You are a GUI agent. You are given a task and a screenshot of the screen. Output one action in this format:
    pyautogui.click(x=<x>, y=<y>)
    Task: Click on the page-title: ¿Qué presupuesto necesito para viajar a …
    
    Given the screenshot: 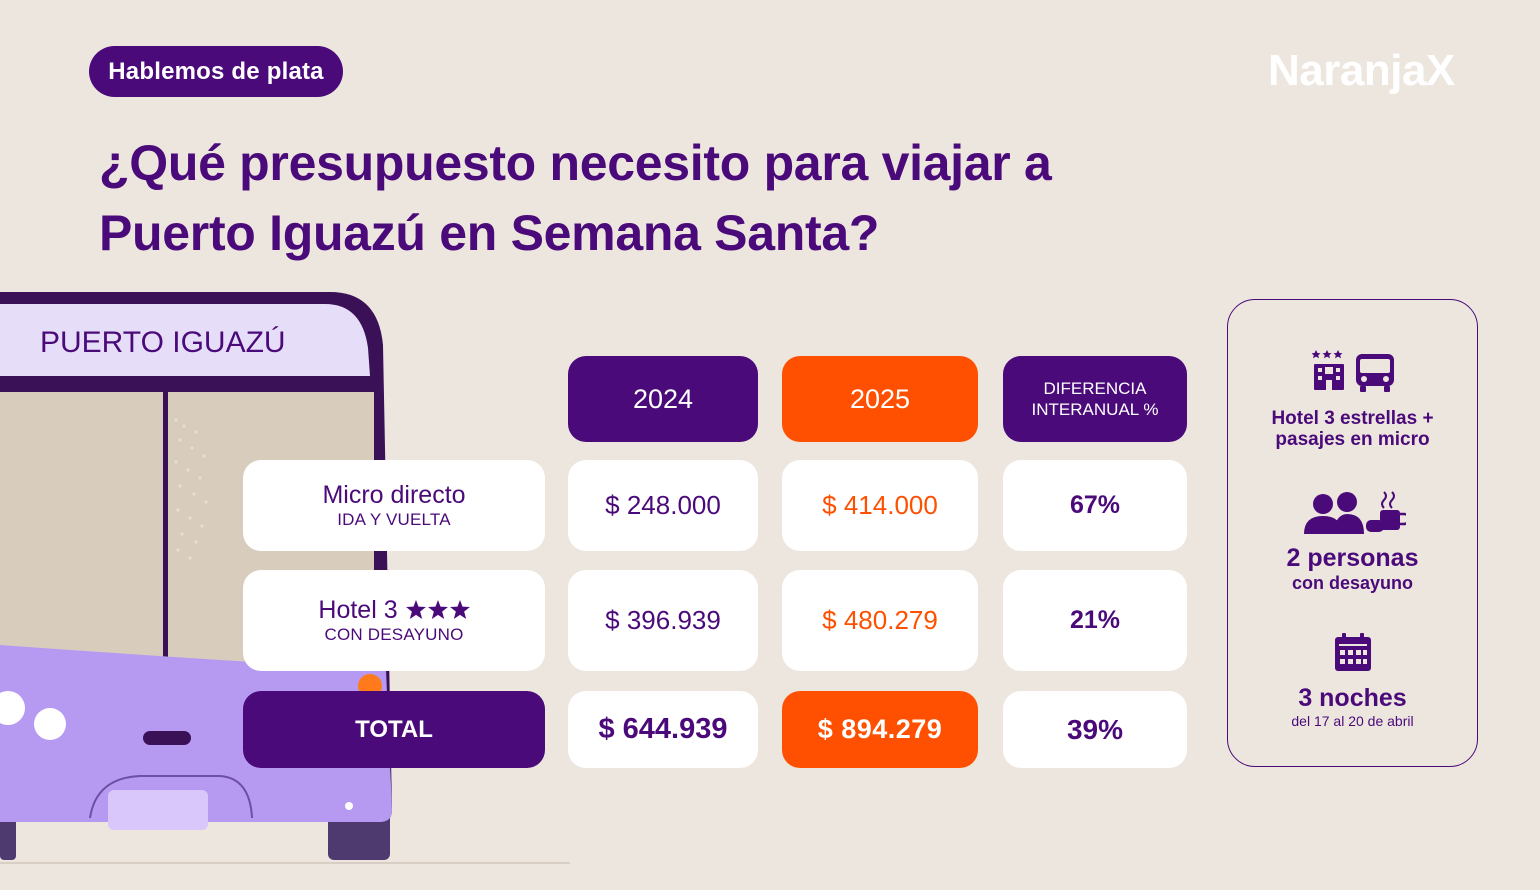 What is the action you would take?
    pyautogui.click(x=649, y=198)
    